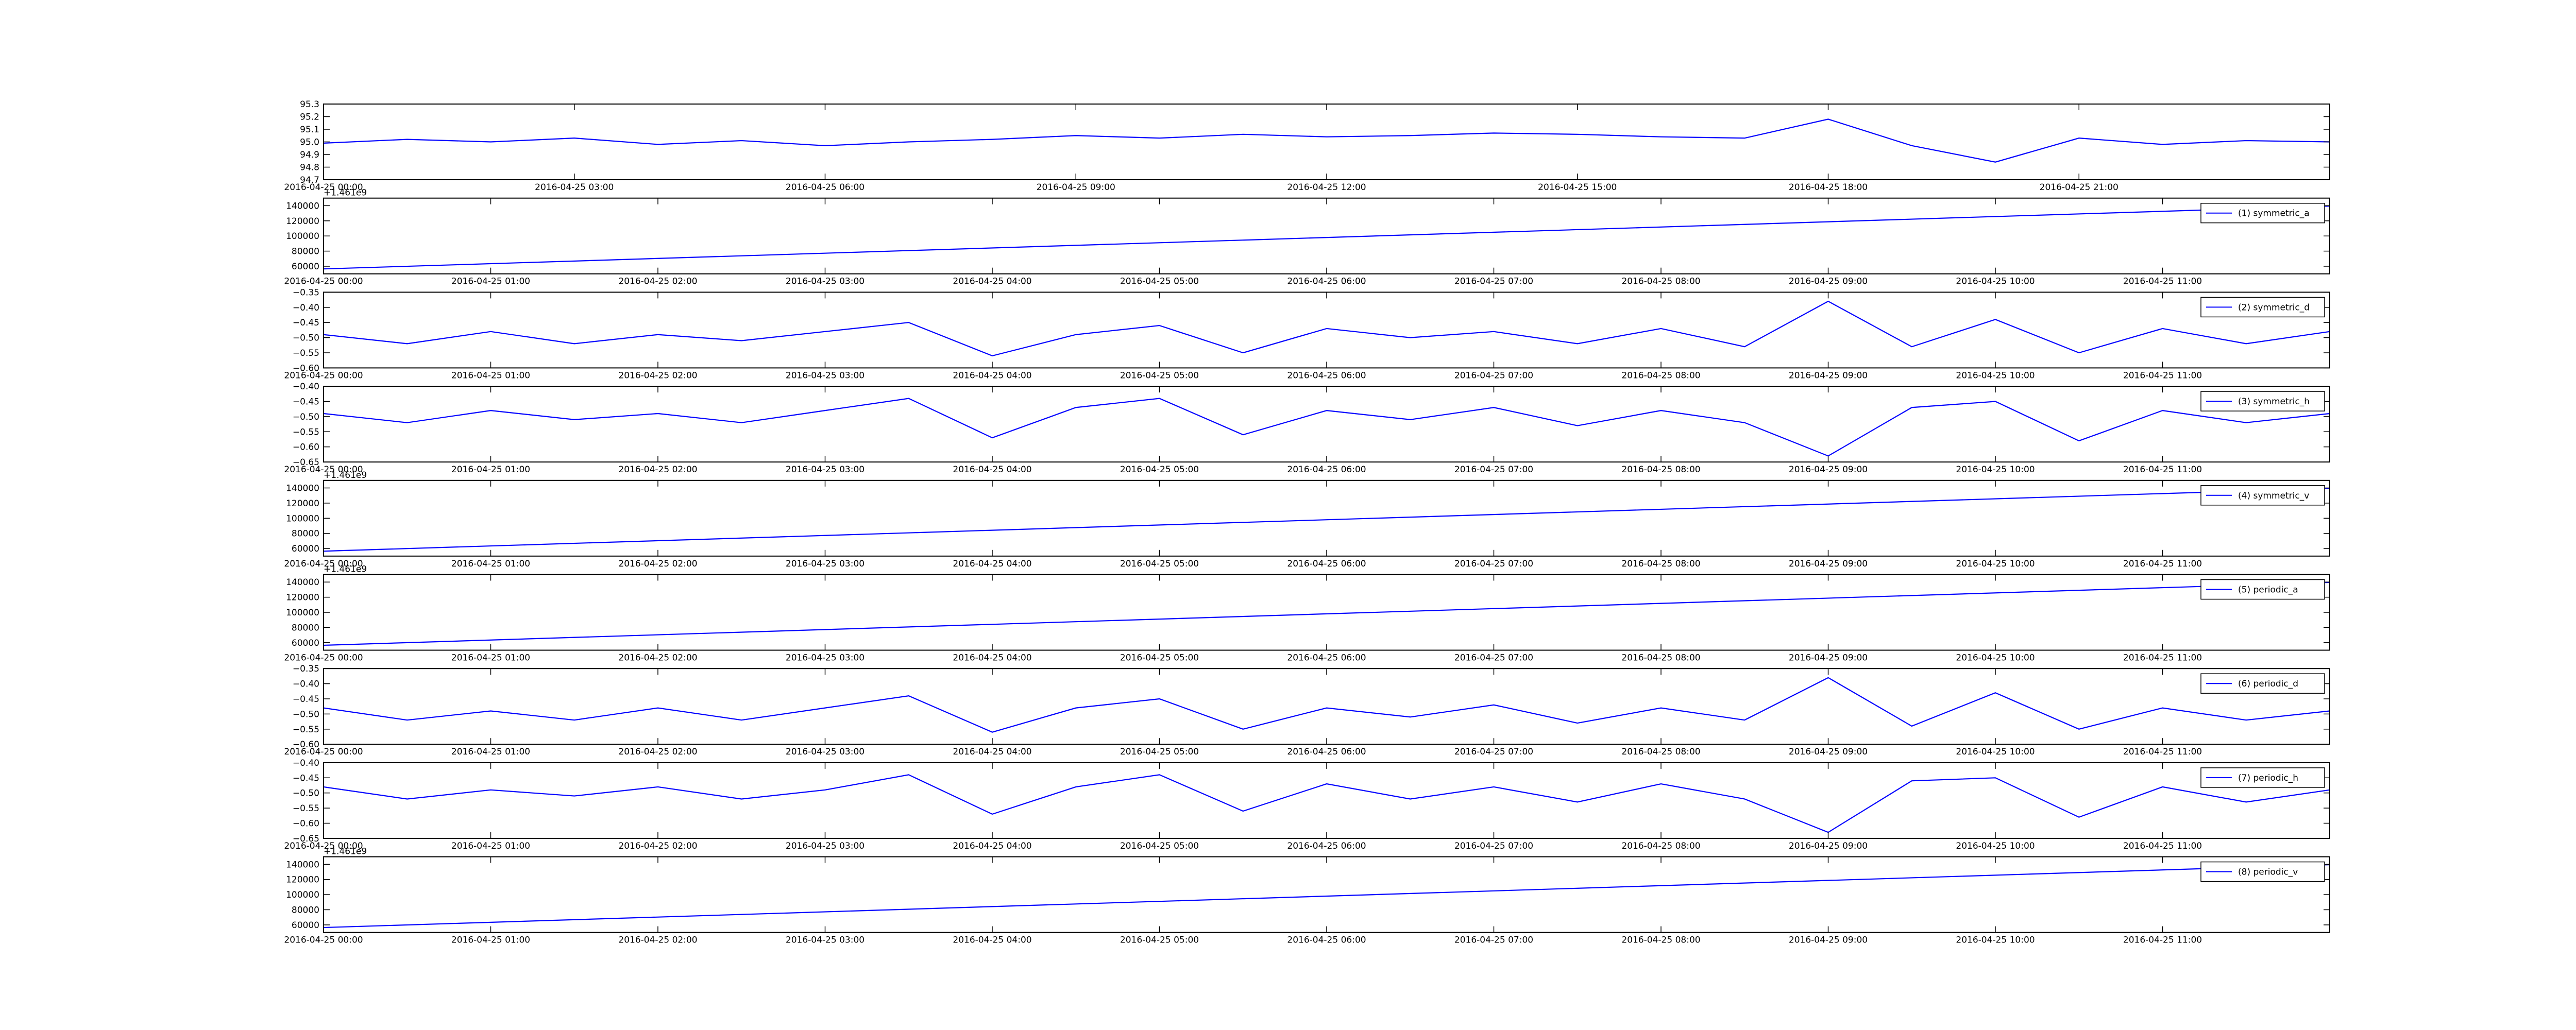 The image size is (2576, 1030). I want to click on x-tick-label: 2016-04-25 18:00, so click(1828, 188).